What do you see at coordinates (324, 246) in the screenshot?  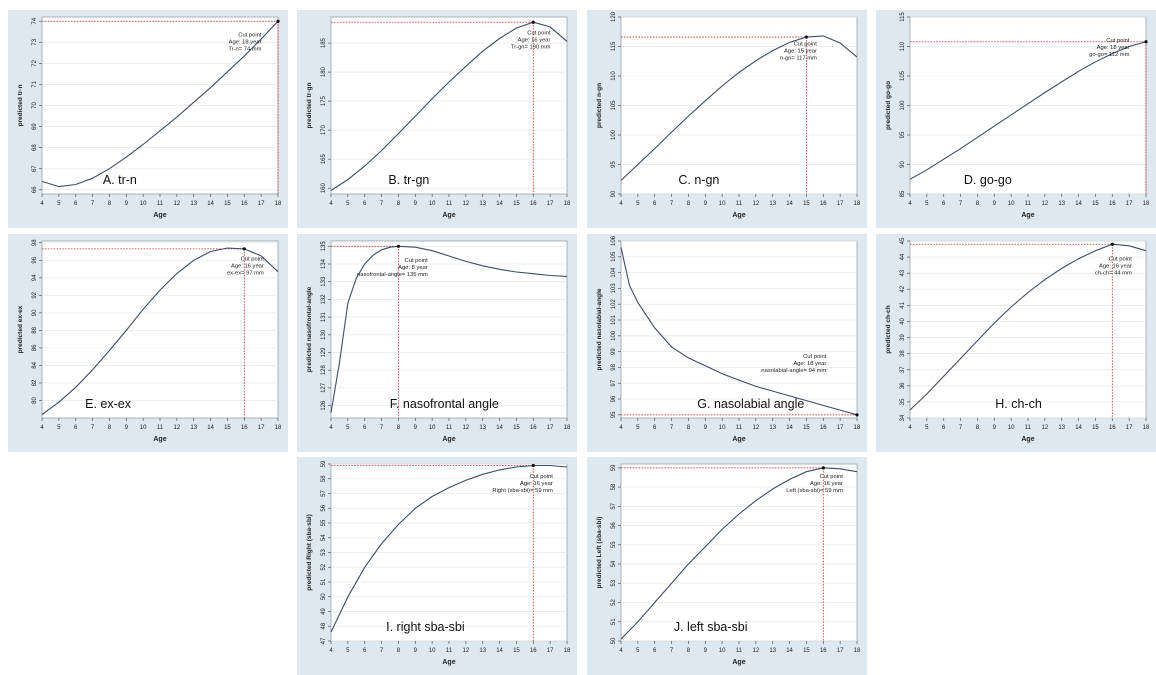 I see `y-tick-label: 135` at bounding box center [324, 246].